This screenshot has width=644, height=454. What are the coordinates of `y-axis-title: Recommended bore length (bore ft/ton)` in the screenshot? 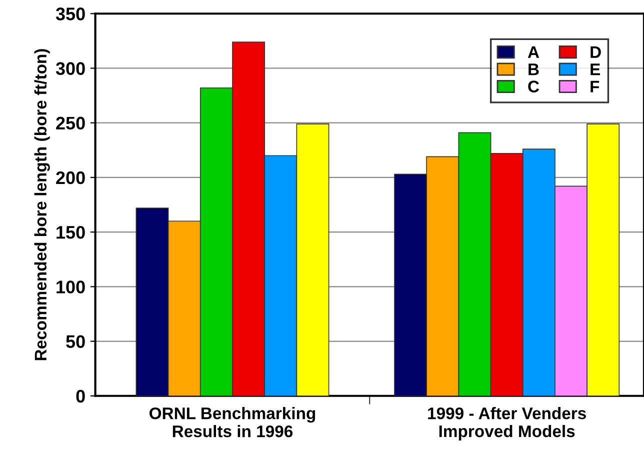 It's located at (42, 204).